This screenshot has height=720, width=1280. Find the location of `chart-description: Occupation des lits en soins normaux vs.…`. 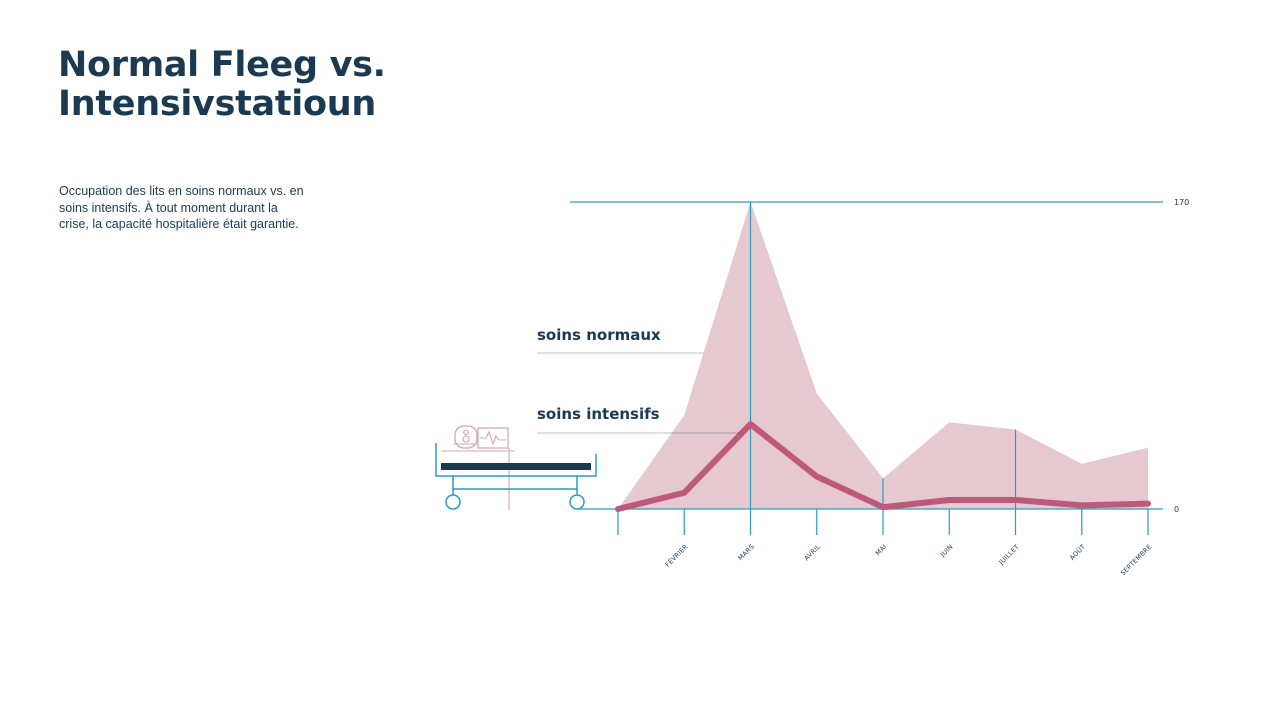

chart-description: Occupation des lits en soins normaux vs.… is located at coordinates (181, 207).